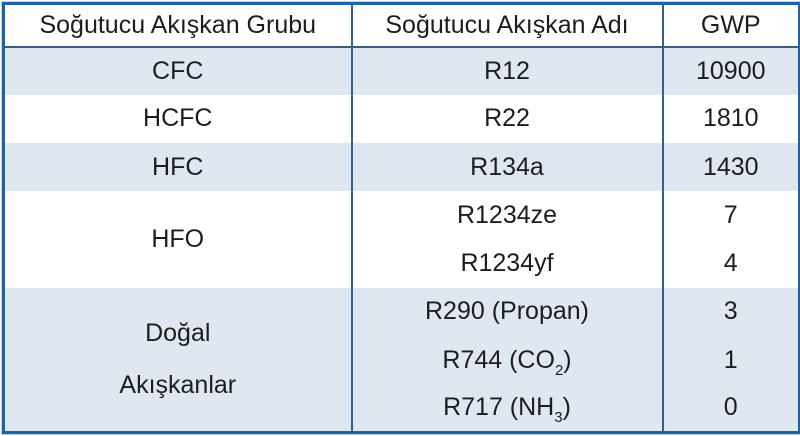  I want to click on refrigerant-name-base: R744 (CO, so click(498, 359).